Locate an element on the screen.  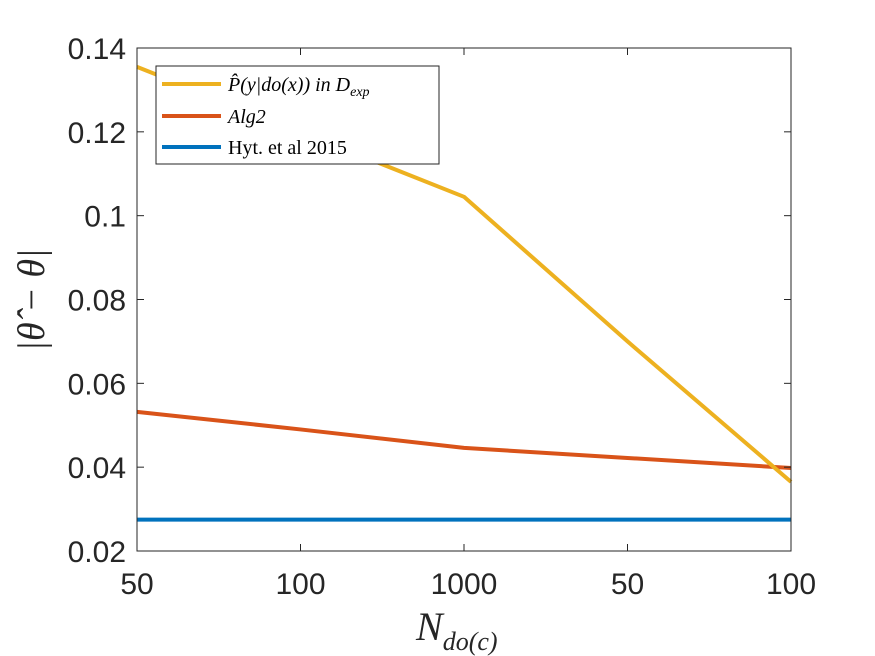
y-tick-label: 0.06 is located at coordinates (97, 384).